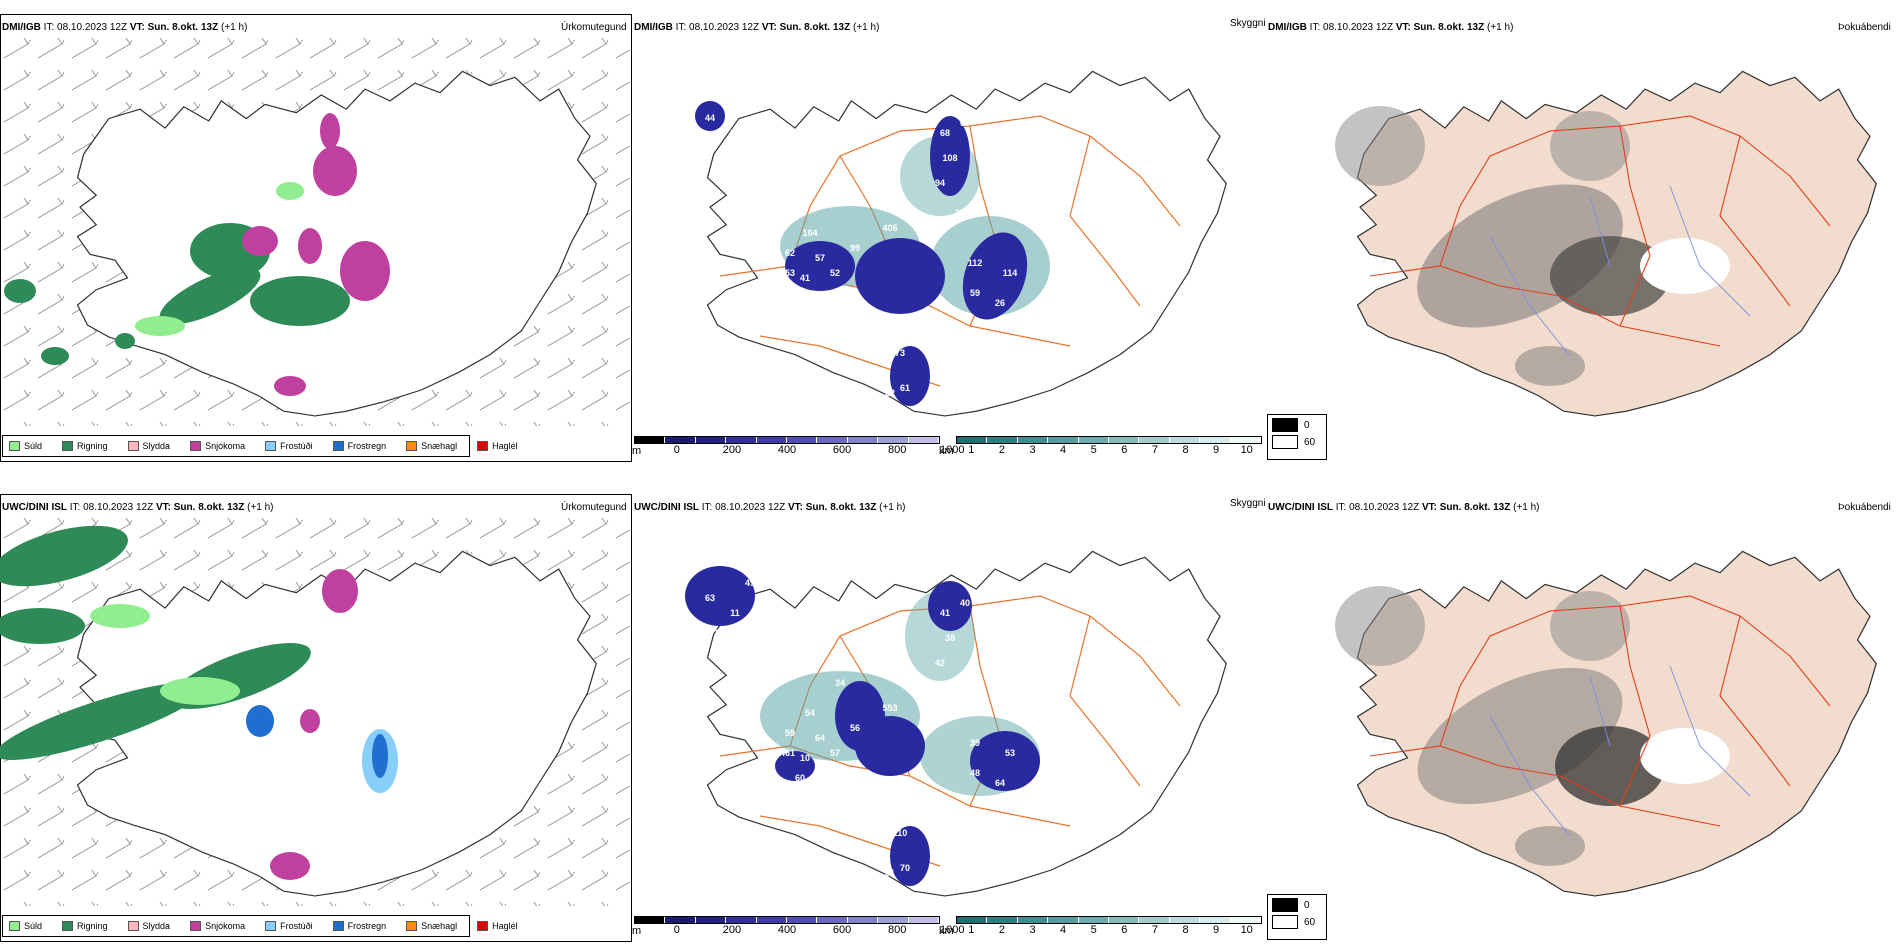  What do you see at coordinates (1297, 905) in the screenshot?
I see `fog-legend-row: 0` at bounding box center [1297, 905].